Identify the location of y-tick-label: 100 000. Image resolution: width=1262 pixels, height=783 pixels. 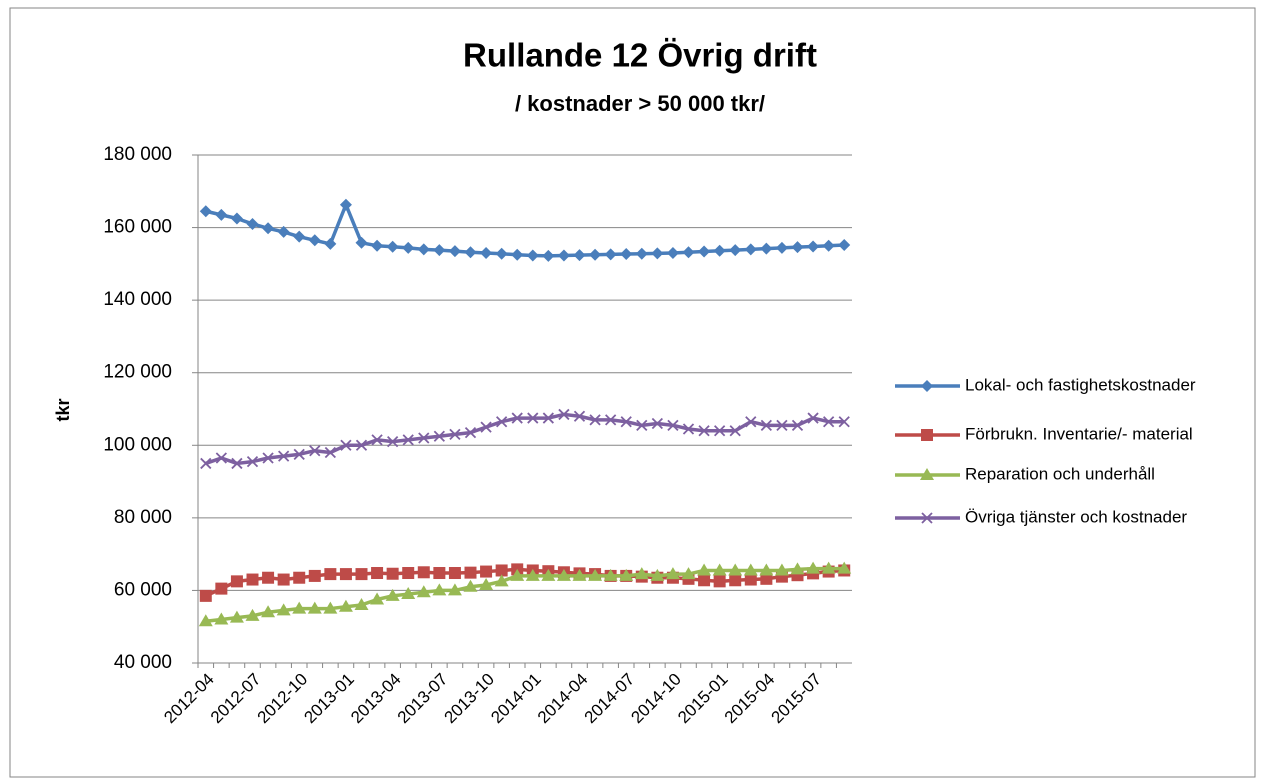
(137, 444).